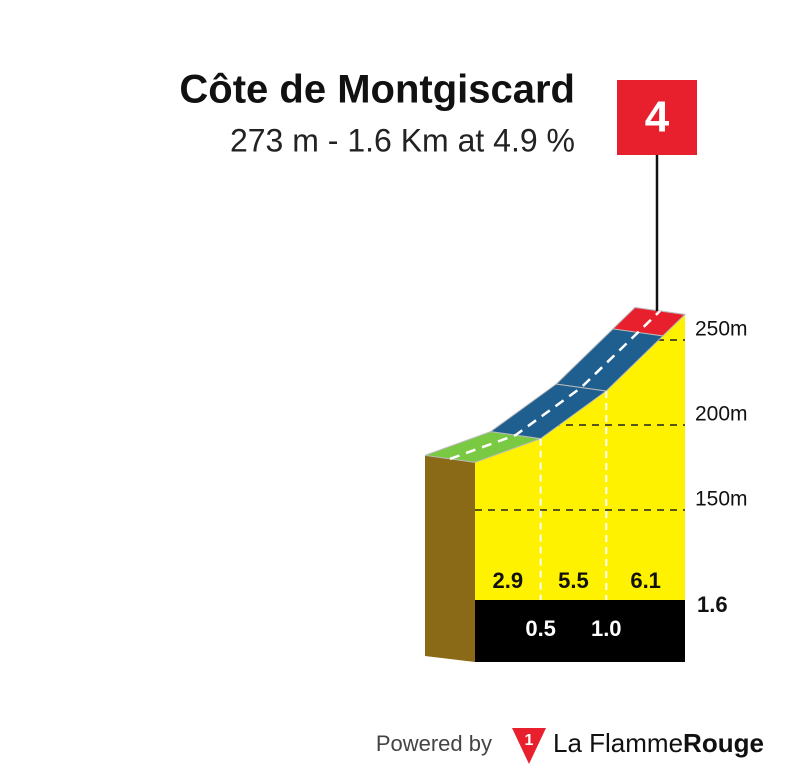  What do you see at coordinates (721, 499) in the screenshot?
I see `y-tick-label: 150m` at bounding box center [721, 499].